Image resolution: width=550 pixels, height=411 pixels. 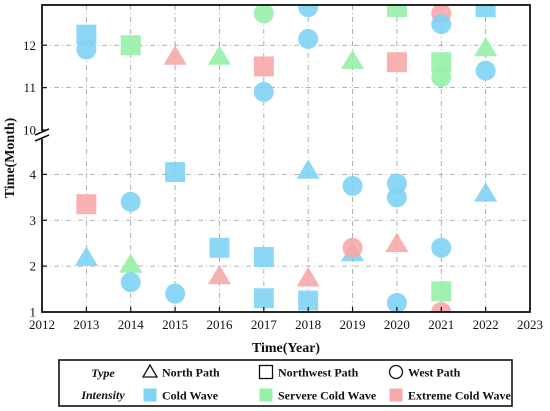 What do you see at coordinates (434, 373) in the screenshot?
I see `legend-type-label: West Path` at bounding box center [434, 373].